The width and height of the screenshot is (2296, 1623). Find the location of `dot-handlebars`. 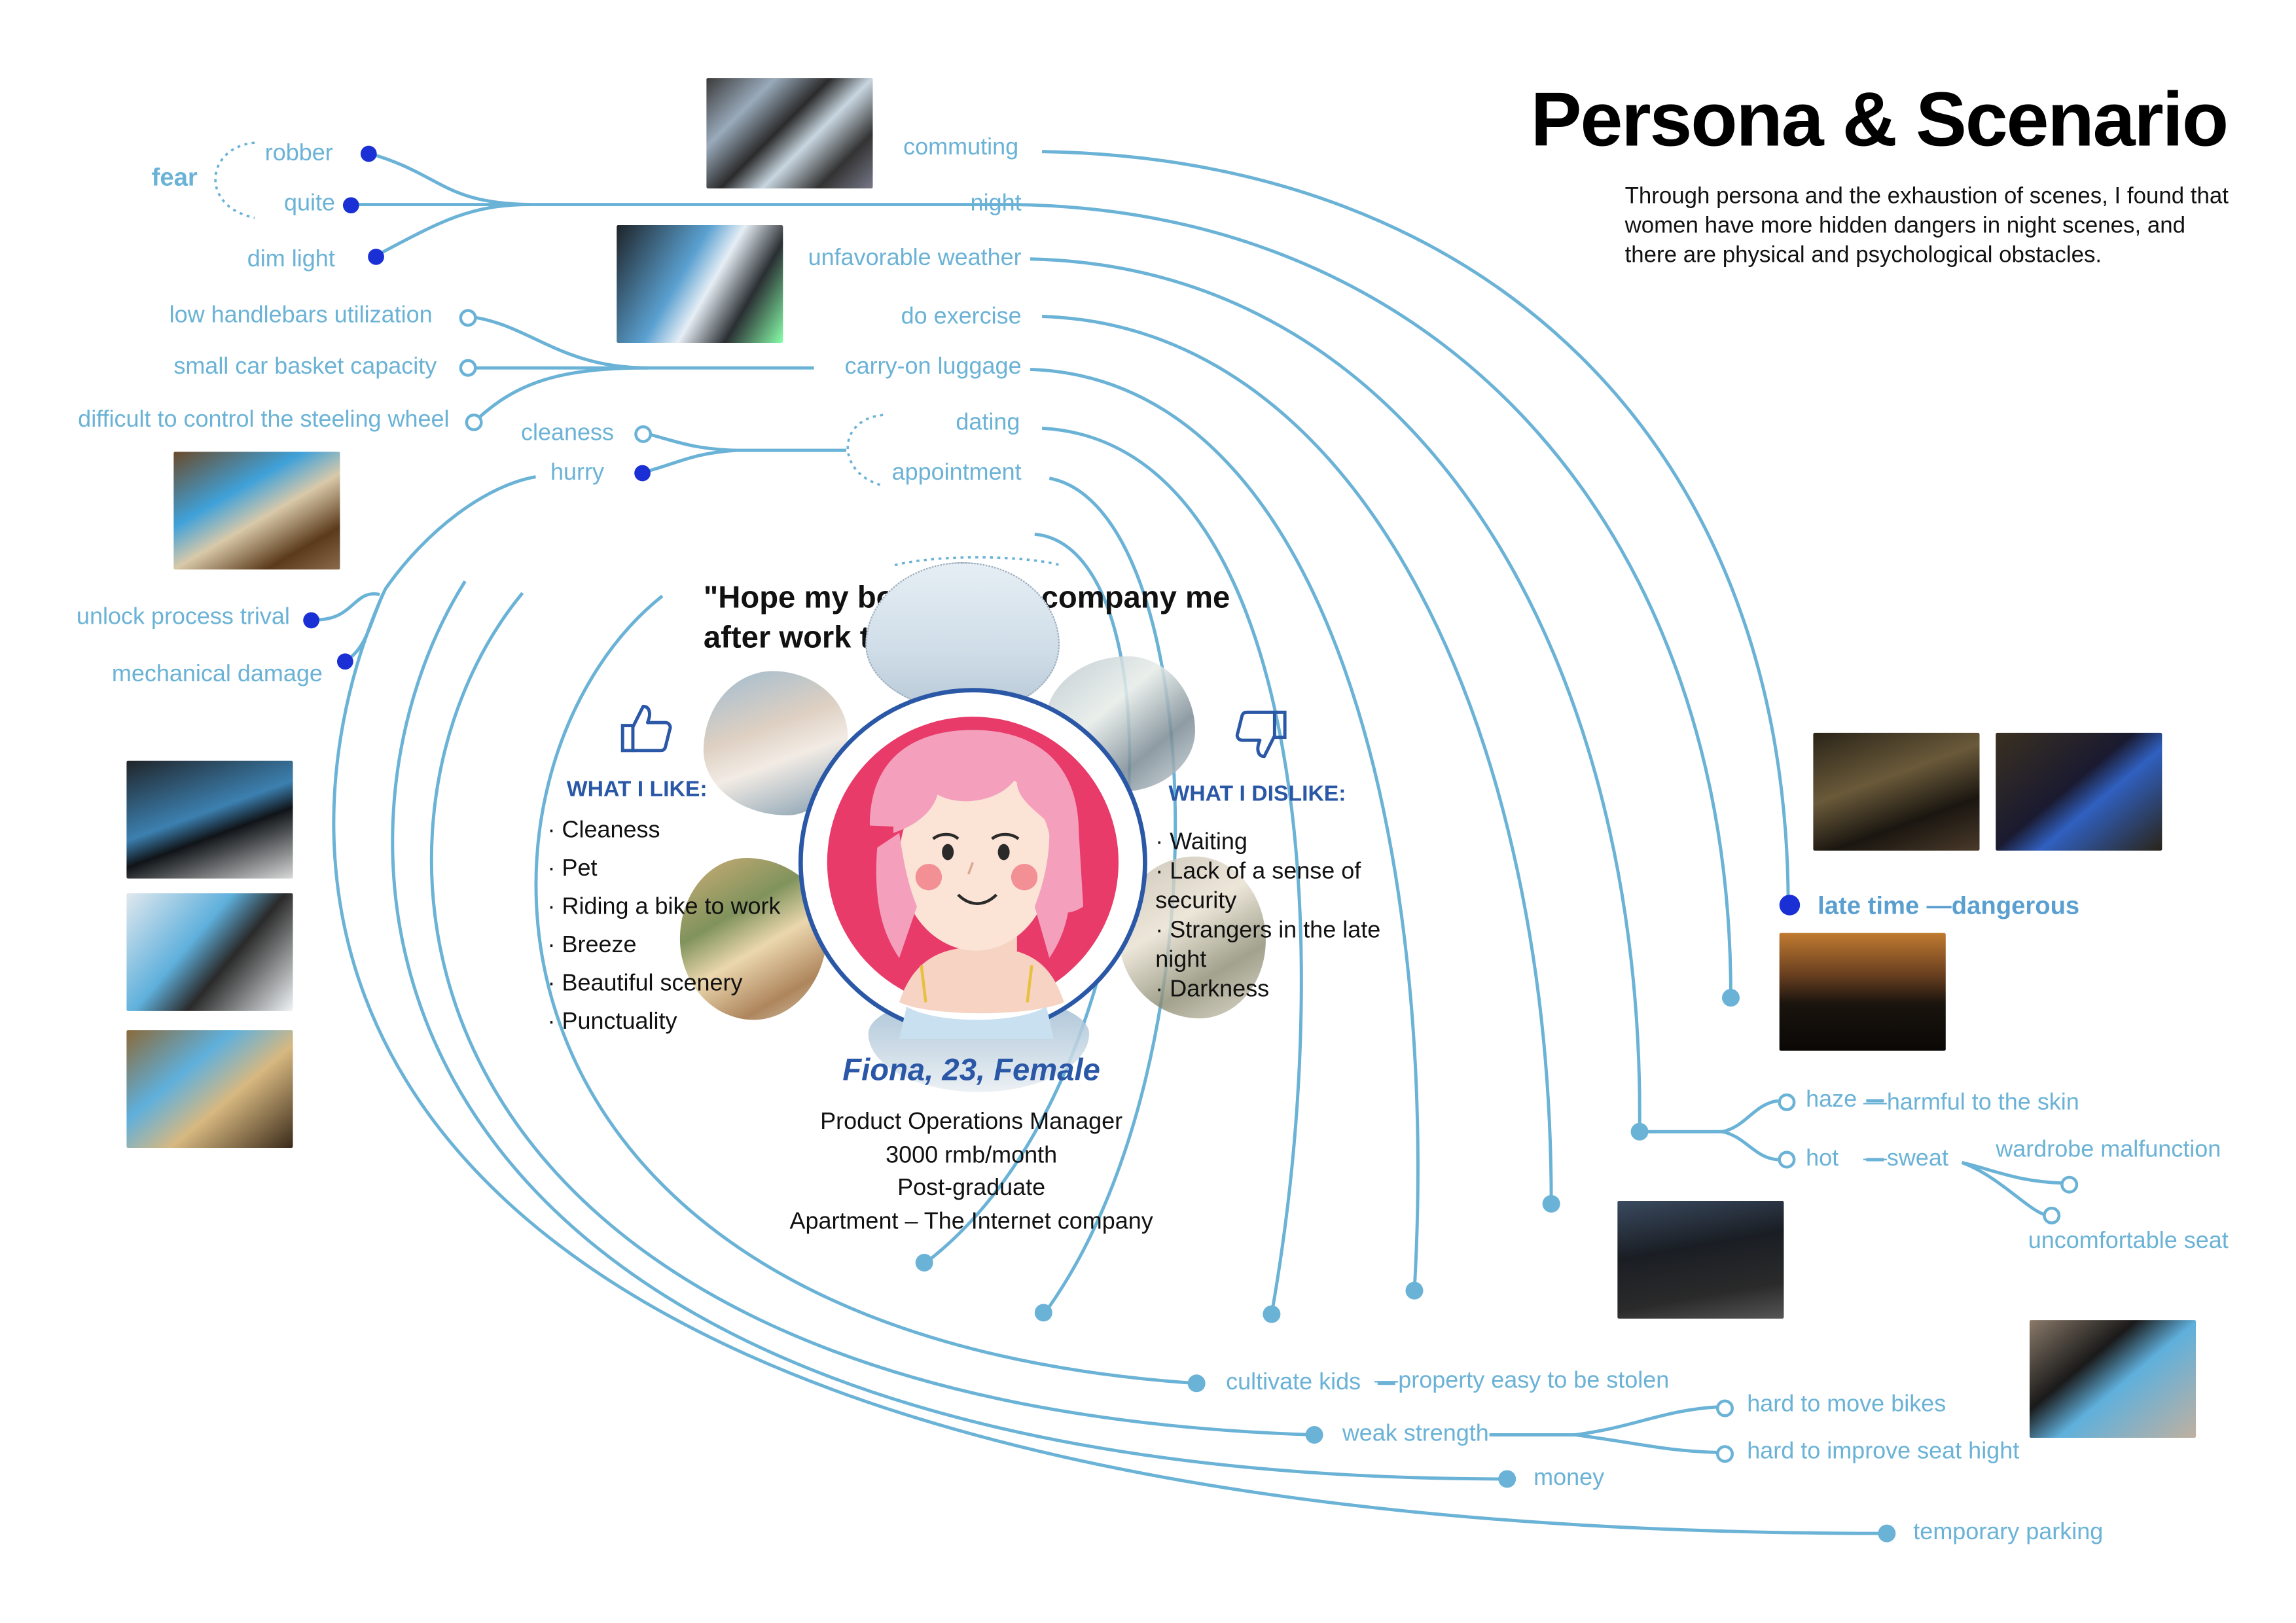

dot-handlebars is located at coordinates (468, 318).